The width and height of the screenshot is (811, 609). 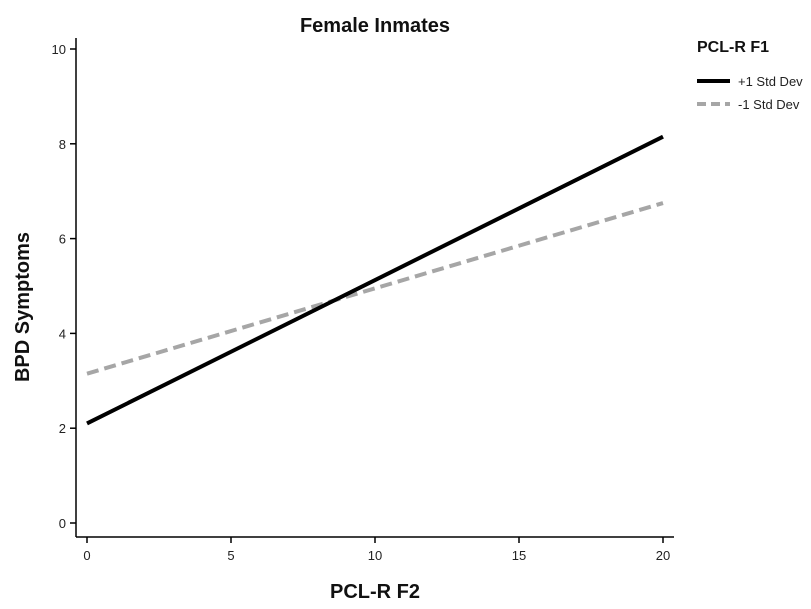 What do you see at coordinates (663, 555) in the screenshot?
I see `x-tick-label: 20` at bounding box center [663, 555].